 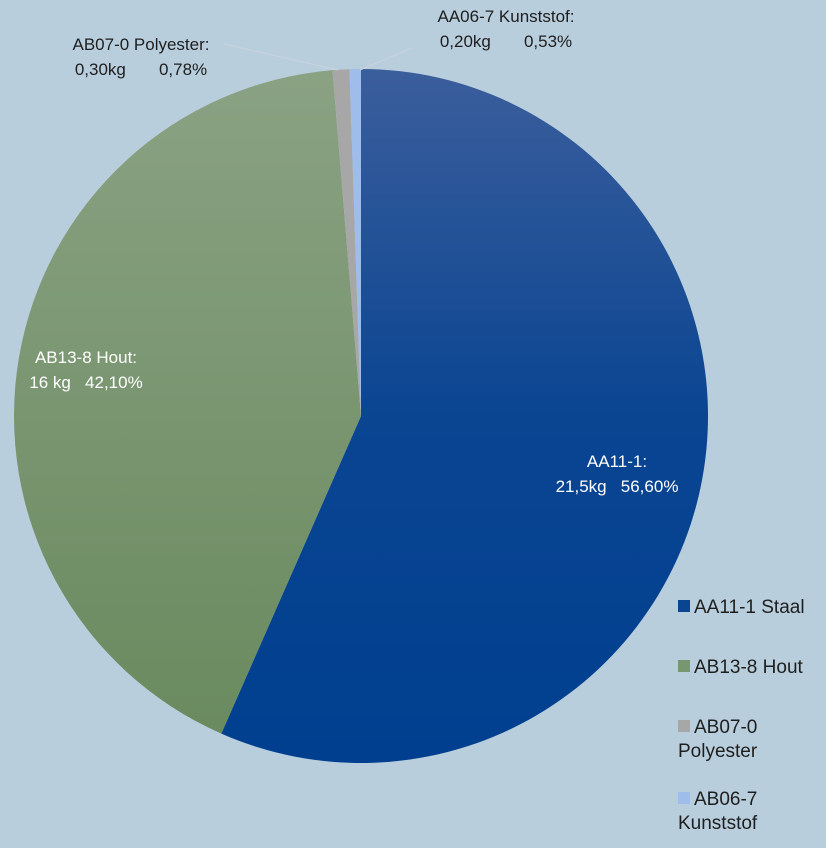 What do you see at coordinates (505, 29) in the screenshot?
I see `data-label-3: AA06-7 Kunststof: 0,20kg 0,53%` at bounding box center [505, 29].